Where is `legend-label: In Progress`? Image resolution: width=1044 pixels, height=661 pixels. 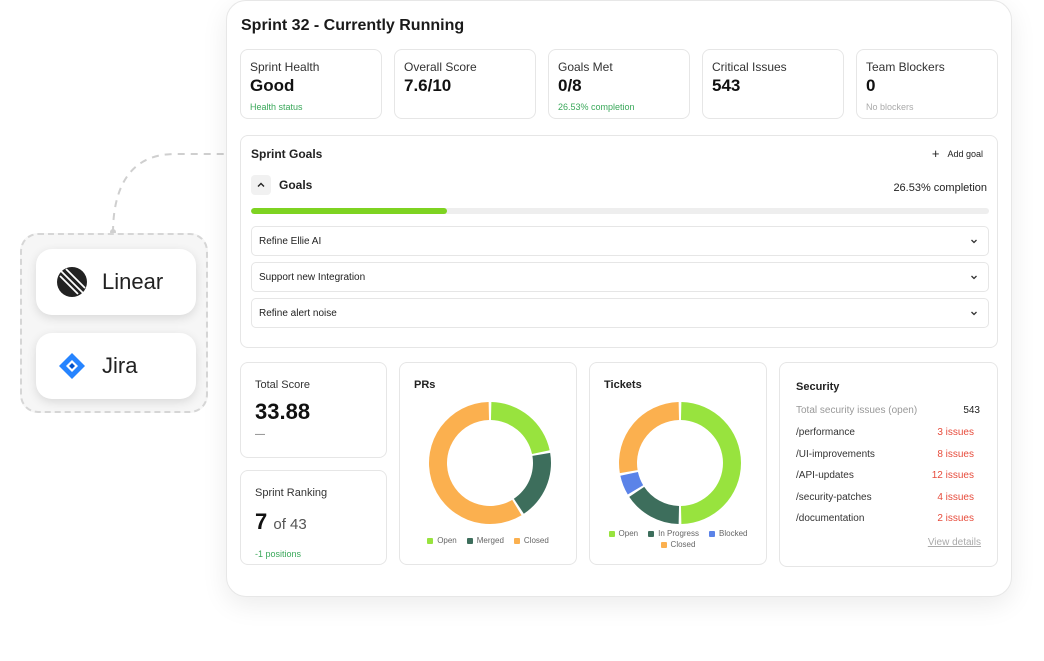
legend-label: In Progress is located at coordinates (678, 533).